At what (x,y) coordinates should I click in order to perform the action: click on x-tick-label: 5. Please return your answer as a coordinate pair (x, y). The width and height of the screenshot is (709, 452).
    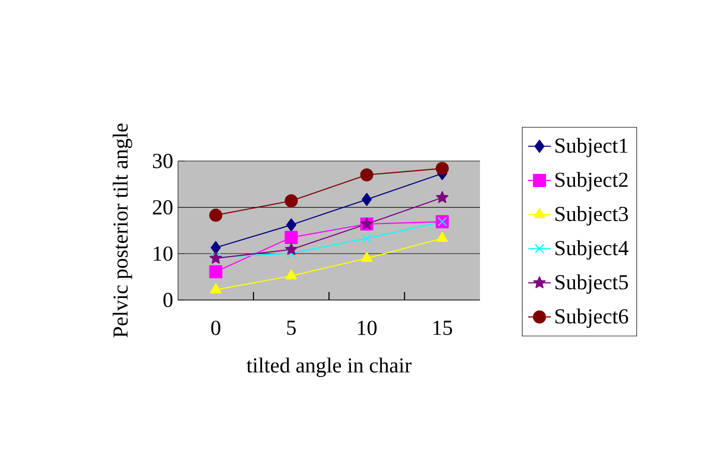
    Looking at the image, I should click on (291, 327).